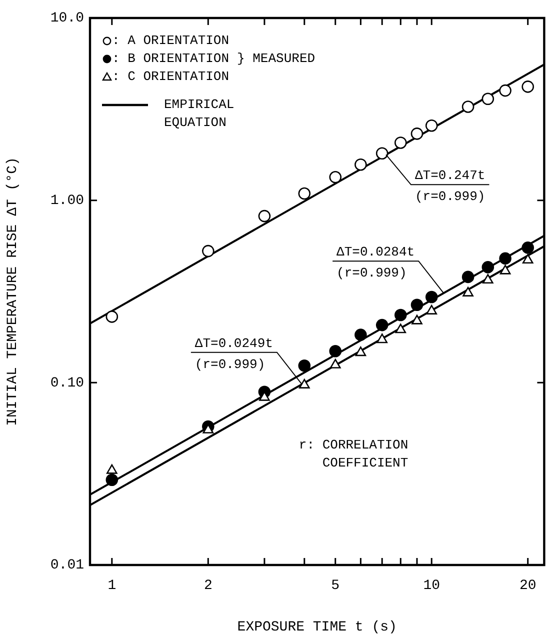 The width and height of the screenshot is (551, 639). What do you see at coordinates (375, 262) in the screenshot?
I see `annotation: ΔT=0.0284t (r=0.999)` at bounding box center [375, 262].